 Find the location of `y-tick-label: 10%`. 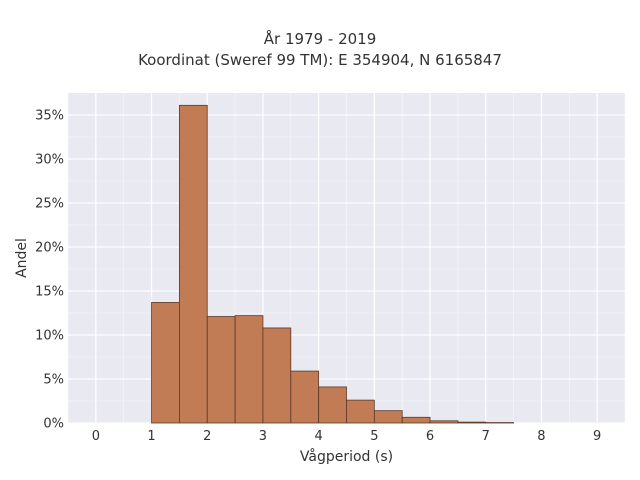

y-tick-label: 10% is located at coordinates (49, 336).